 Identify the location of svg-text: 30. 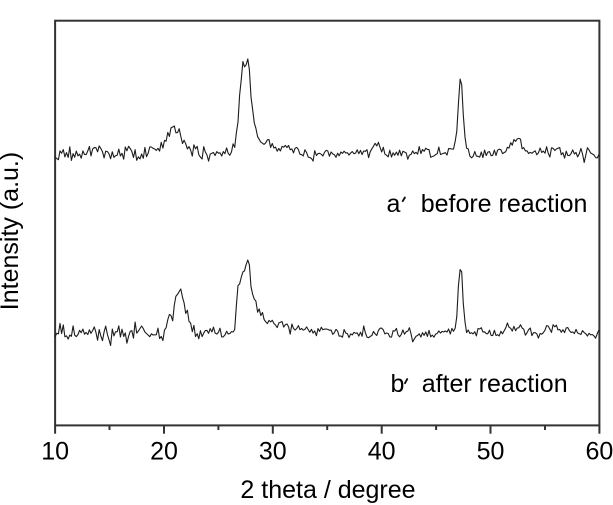
(273, 452).